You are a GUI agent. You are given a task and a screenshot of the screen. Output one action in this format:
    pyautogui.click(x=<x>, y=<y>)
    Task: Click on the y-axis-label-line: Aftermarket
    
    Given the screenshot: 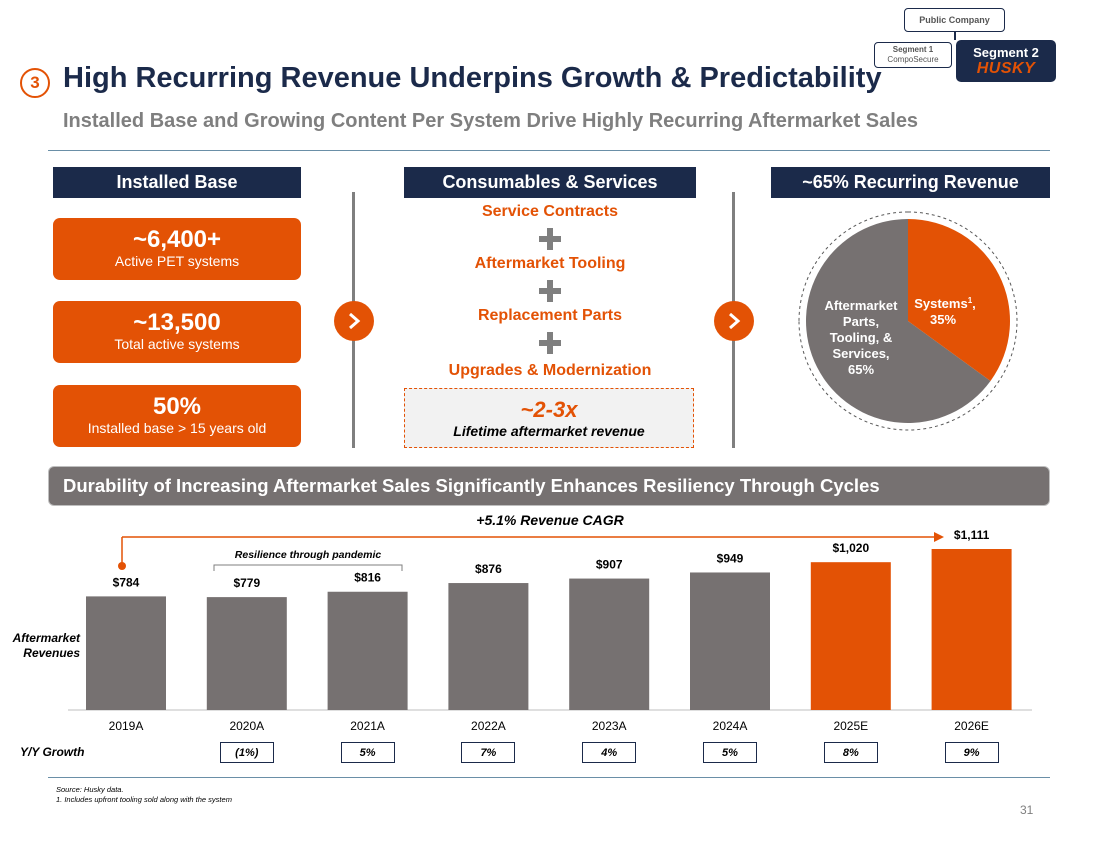 What is the action you would take?
    pyautogui.click(x=46, y=638)
    